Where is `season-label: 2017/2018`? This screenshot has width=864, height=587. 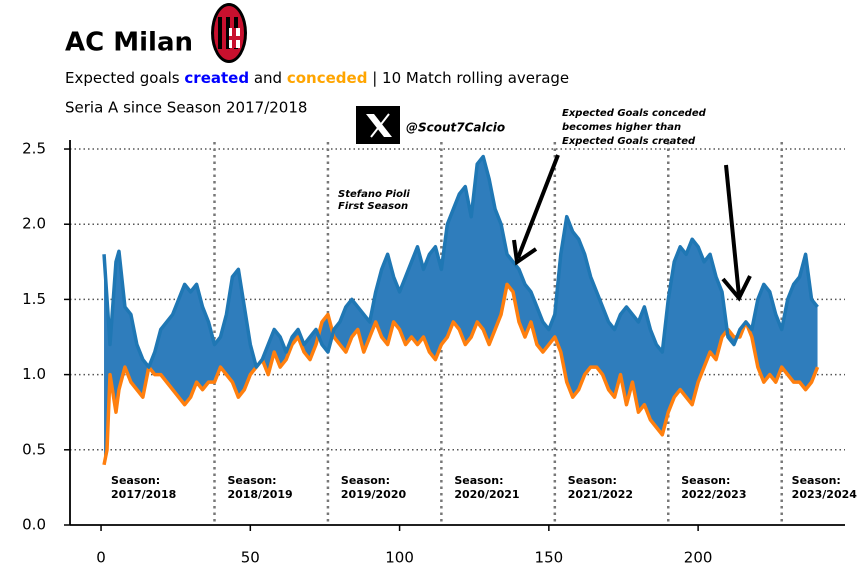 season-label: 2017/2018 is located at coordinates (143, 494).